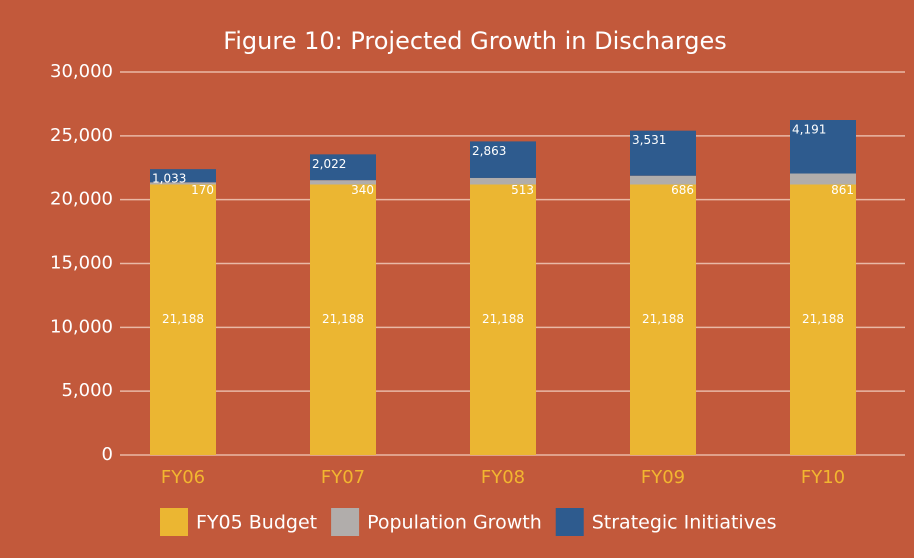 The width and height of the screenshot is (914, 558). Describe the element at coordinates (684, 523) in the screenshot. I see `legend-label: Strategic Initiatives` at that location.